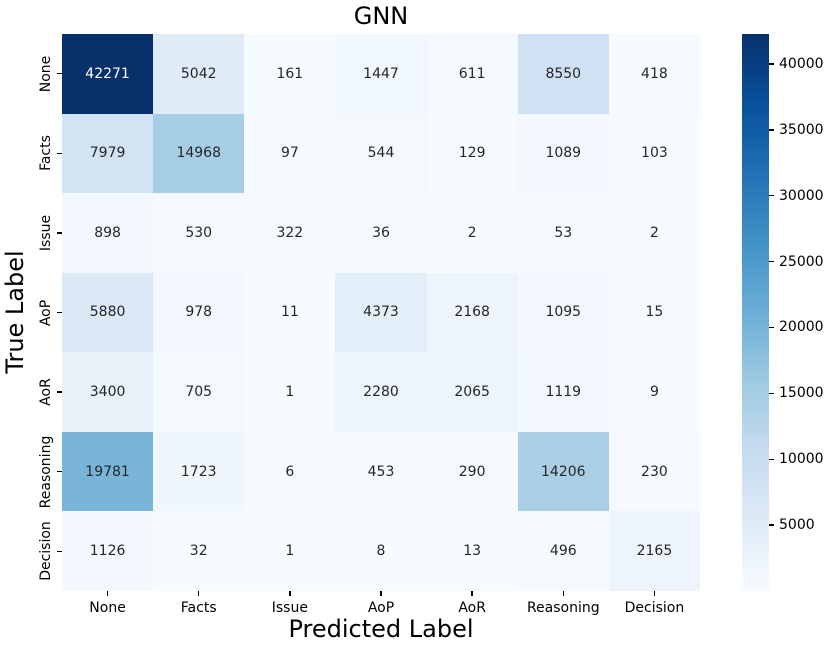 Image resolution: width=830 pixels, height=647 pixels. What do you see at coordinates (381, 608) in the screenshot?
I see `x-tick-label-AoP: AoP` at bounding box center [381, 608].